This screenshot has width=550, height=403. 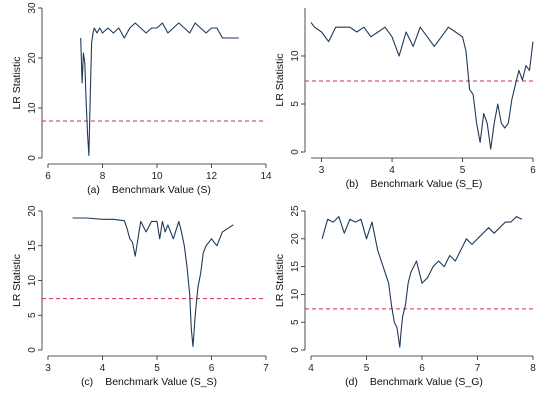 What do you see at coordinates (352, 184) in the screenshot?
I see `panel-letter: (b)` at bounding box center [352, 184].